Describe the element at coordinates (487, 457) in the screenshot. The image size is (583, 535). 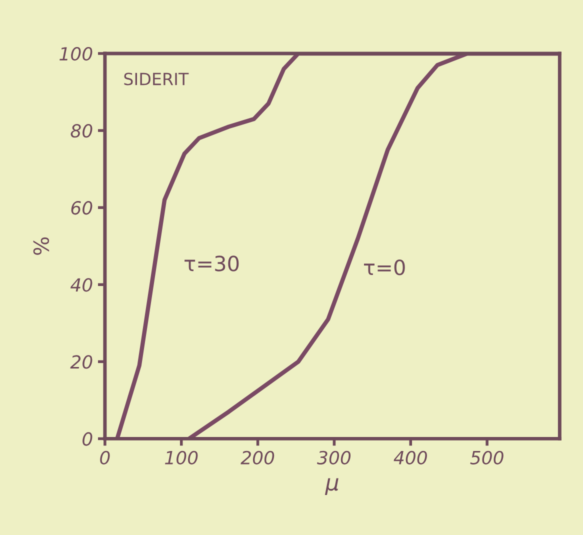
I see `x-tick-label: 500` at that location.